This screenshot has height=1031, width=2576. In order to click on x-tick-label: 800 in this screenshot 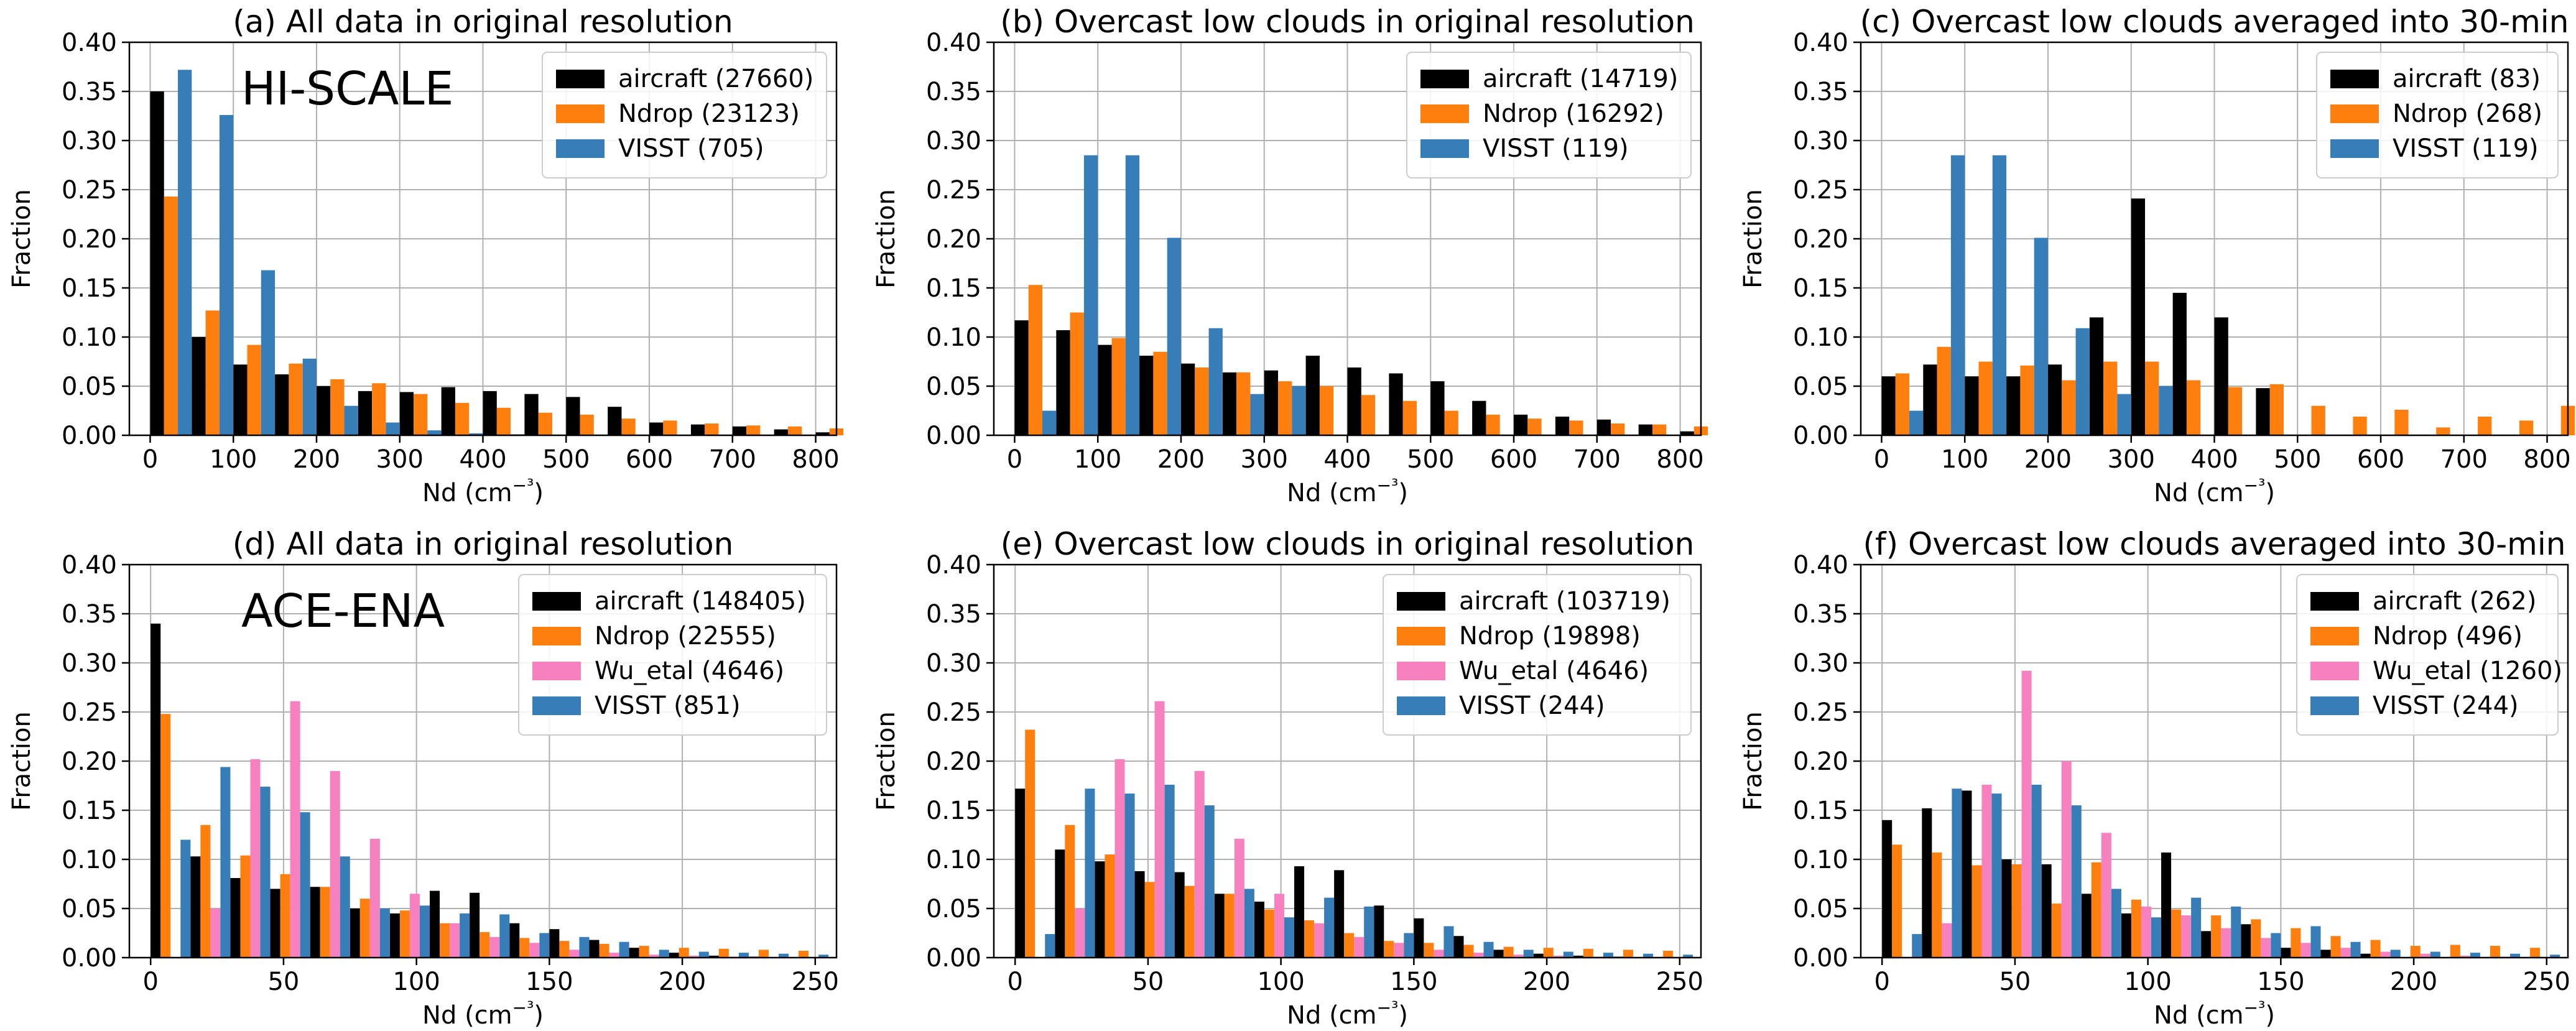, I will do `click(2546, 459)`.